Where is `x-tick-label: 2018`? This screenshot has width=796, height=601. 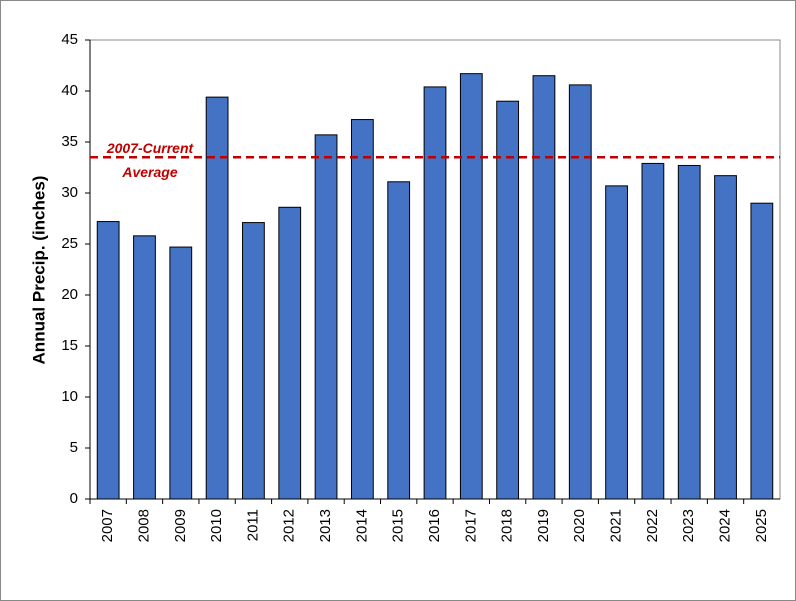
x-tick-label: 2018 is located at coordinates (507, 525).